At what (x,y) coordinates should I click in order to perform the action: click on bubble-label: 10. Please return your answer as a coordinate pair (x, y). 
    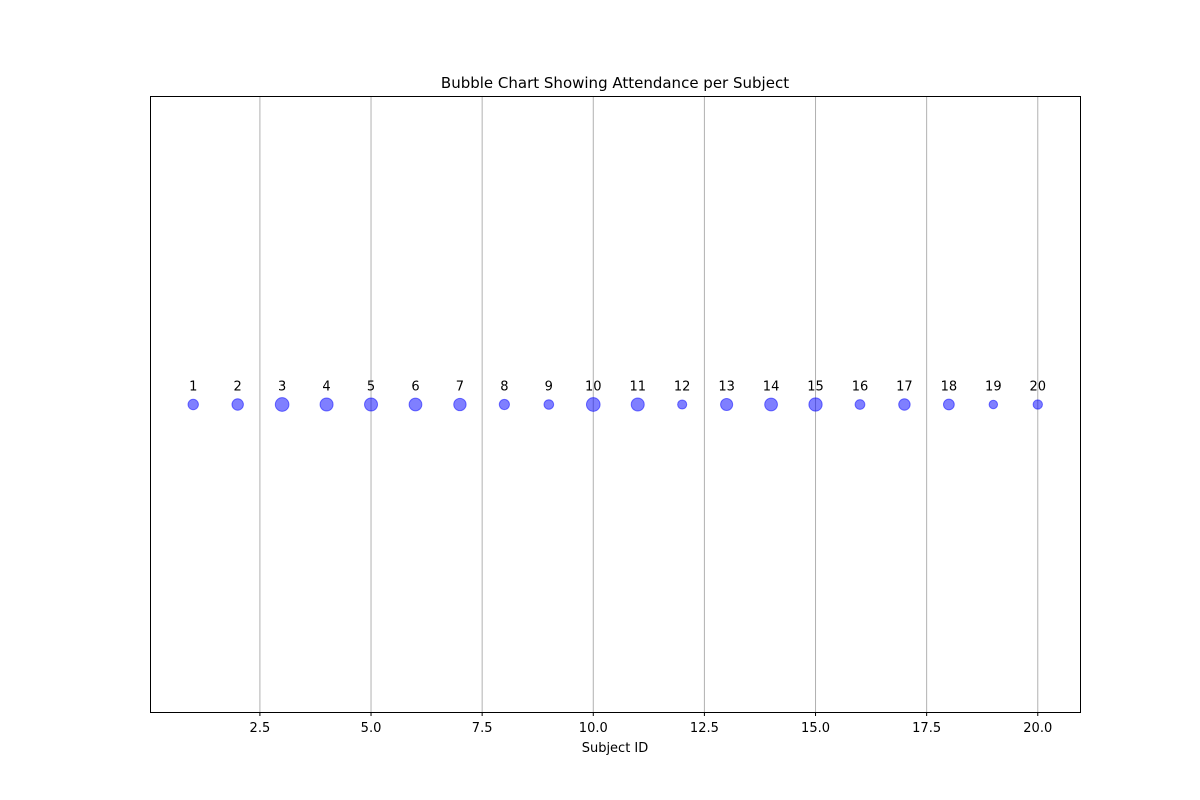
    Looking at the image, I should click on (593, 387).